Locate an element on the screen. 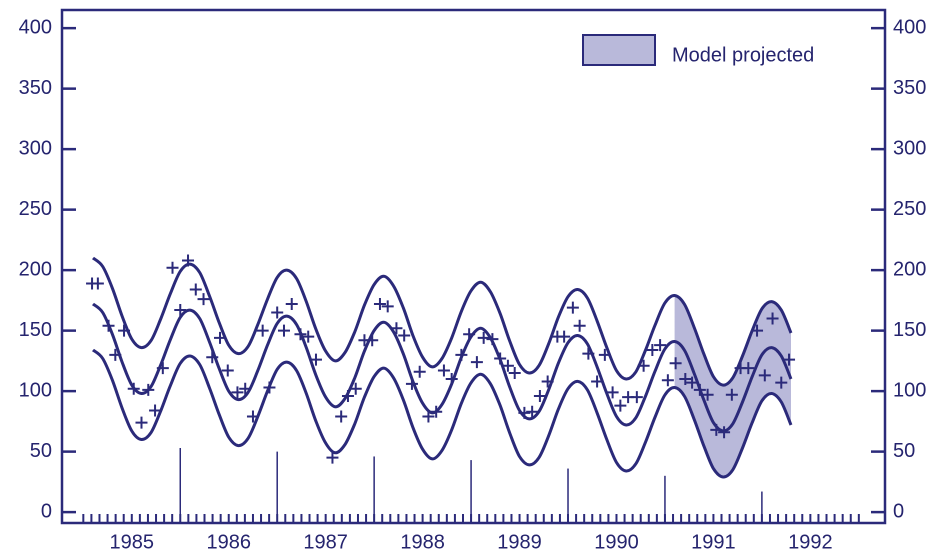 Image resolution: width=941 pixels, height=558 pixels. y2-tick-label: 50 is located at coordinates (904, 451).